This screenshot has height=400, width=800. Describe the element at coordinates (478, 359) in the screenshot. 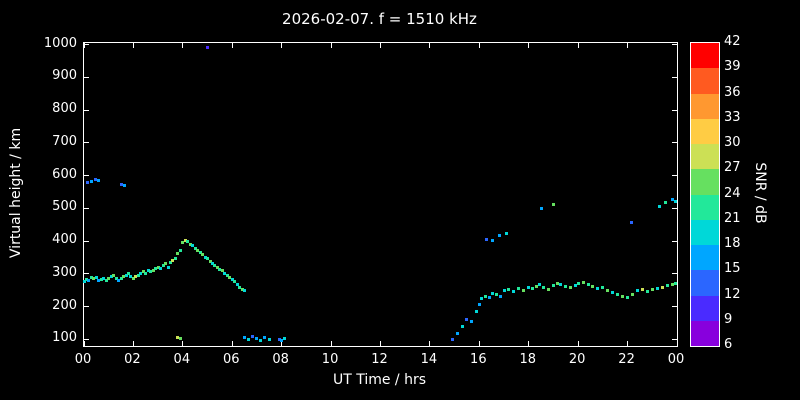

I see `x-tick-label: 16` at that location.